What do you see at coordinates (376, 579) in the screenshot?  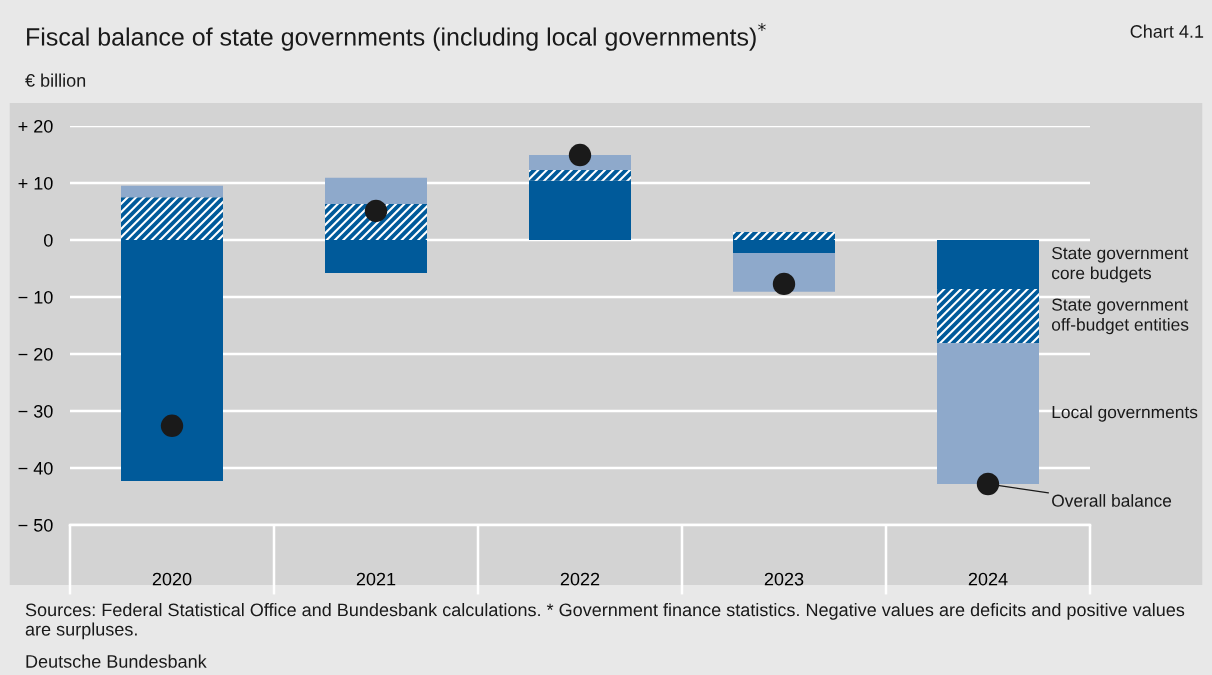 I see `x-tick-label: 2021` at bounding box center [376, 579].